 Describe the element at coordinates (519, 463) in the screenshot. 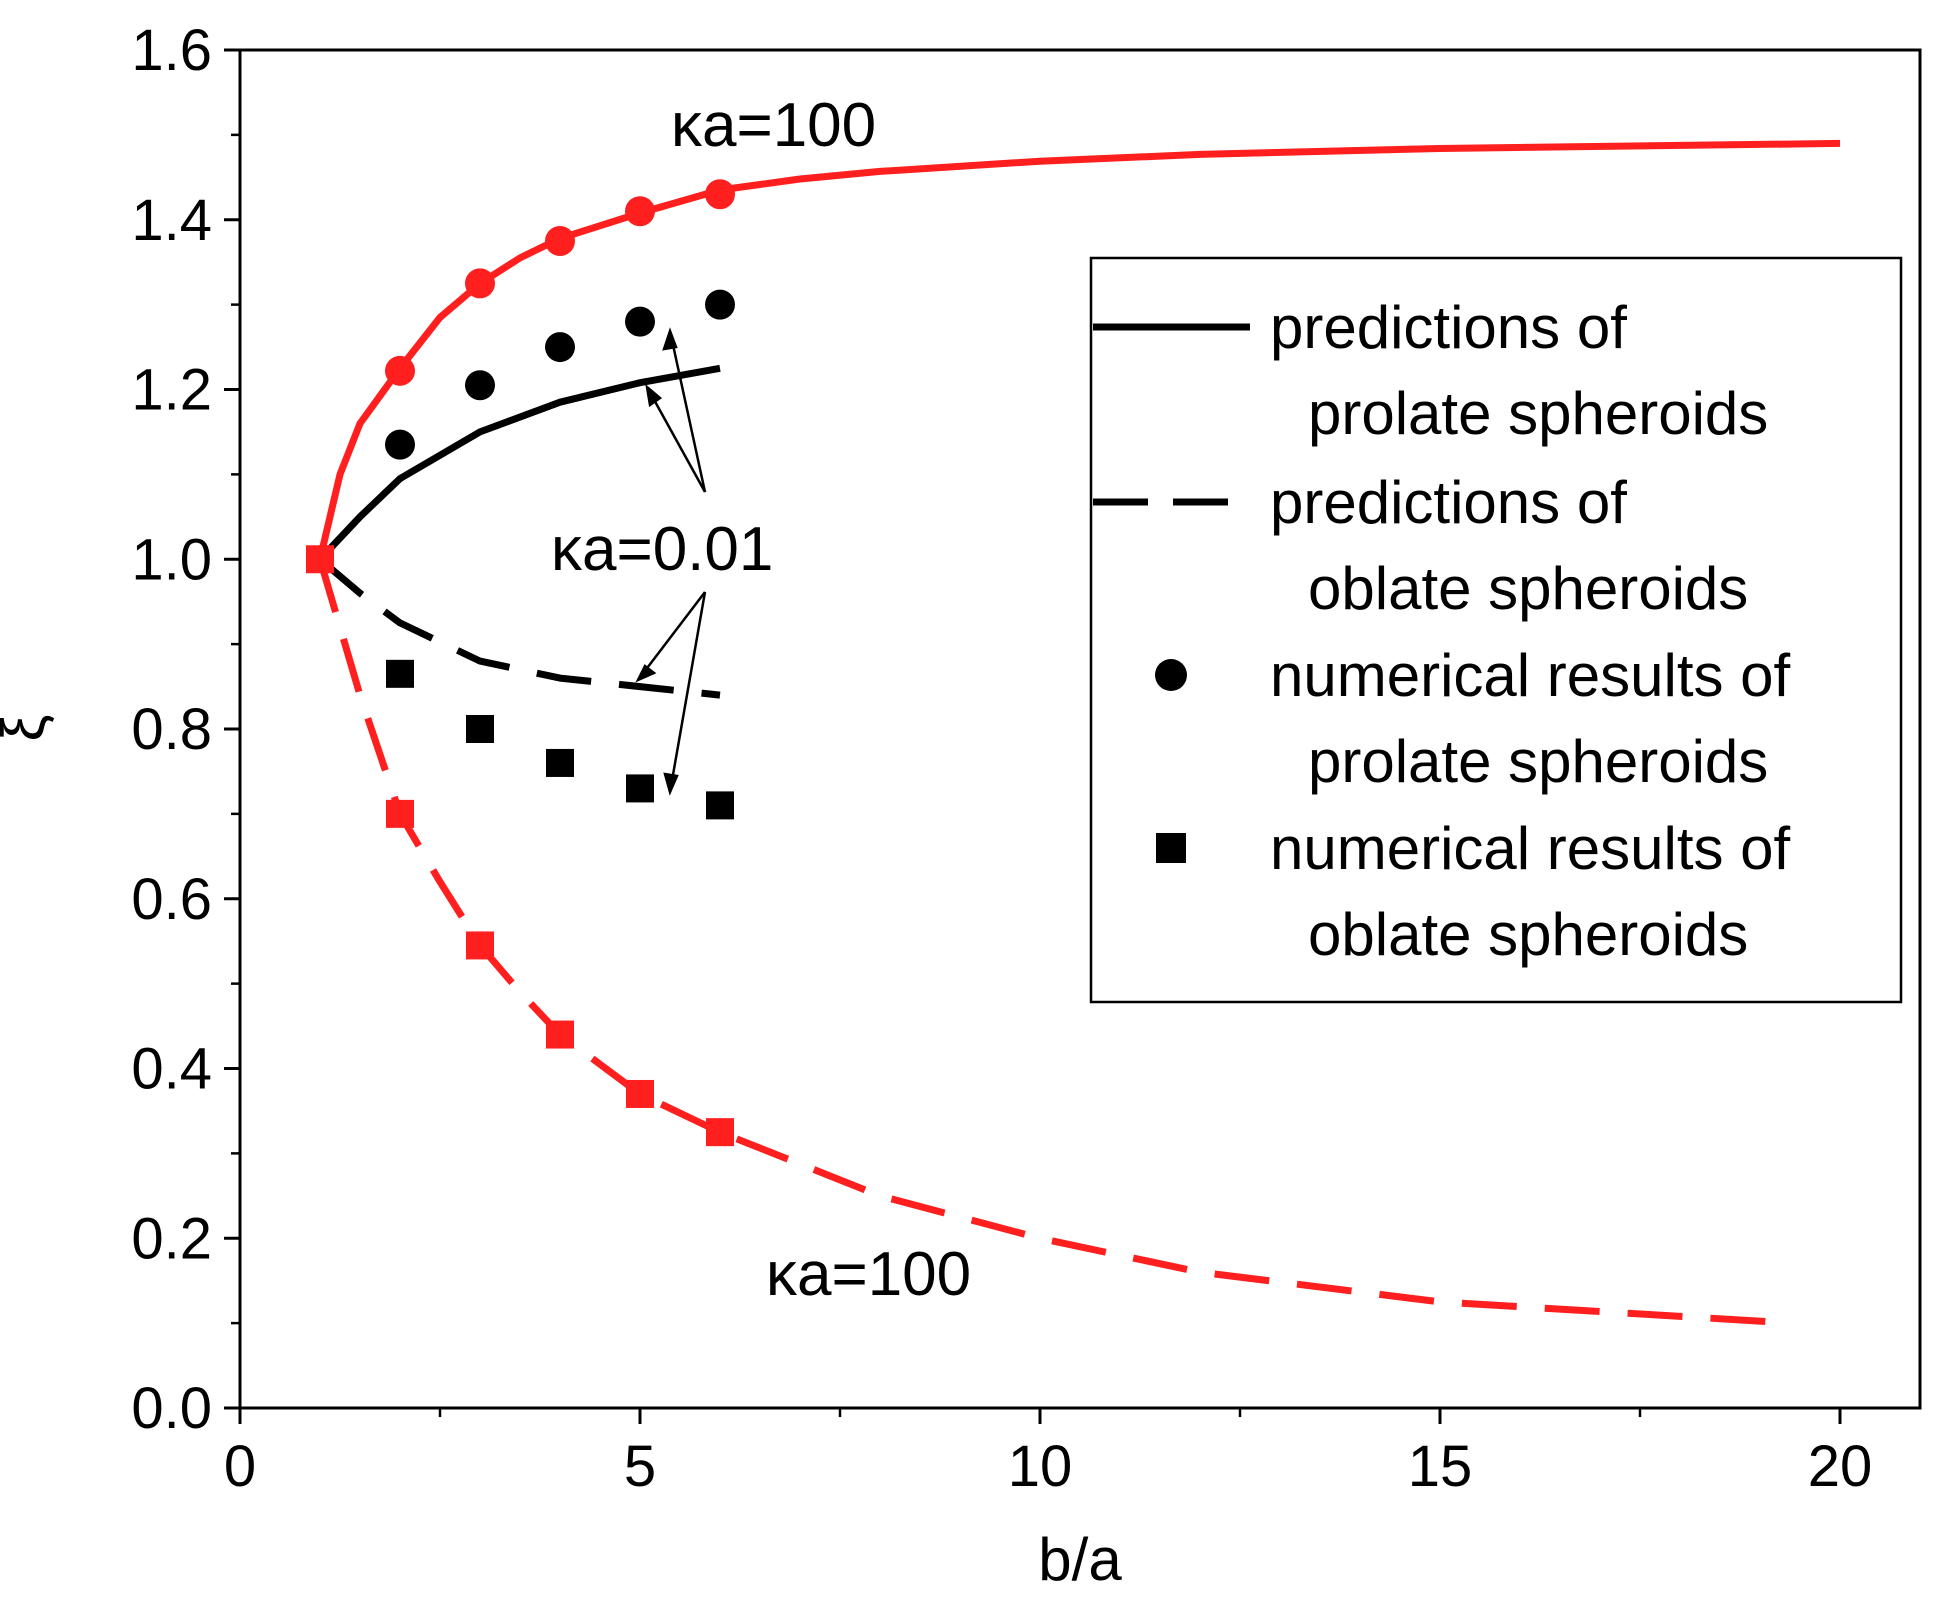

I see `black-solid-curve` at that location.